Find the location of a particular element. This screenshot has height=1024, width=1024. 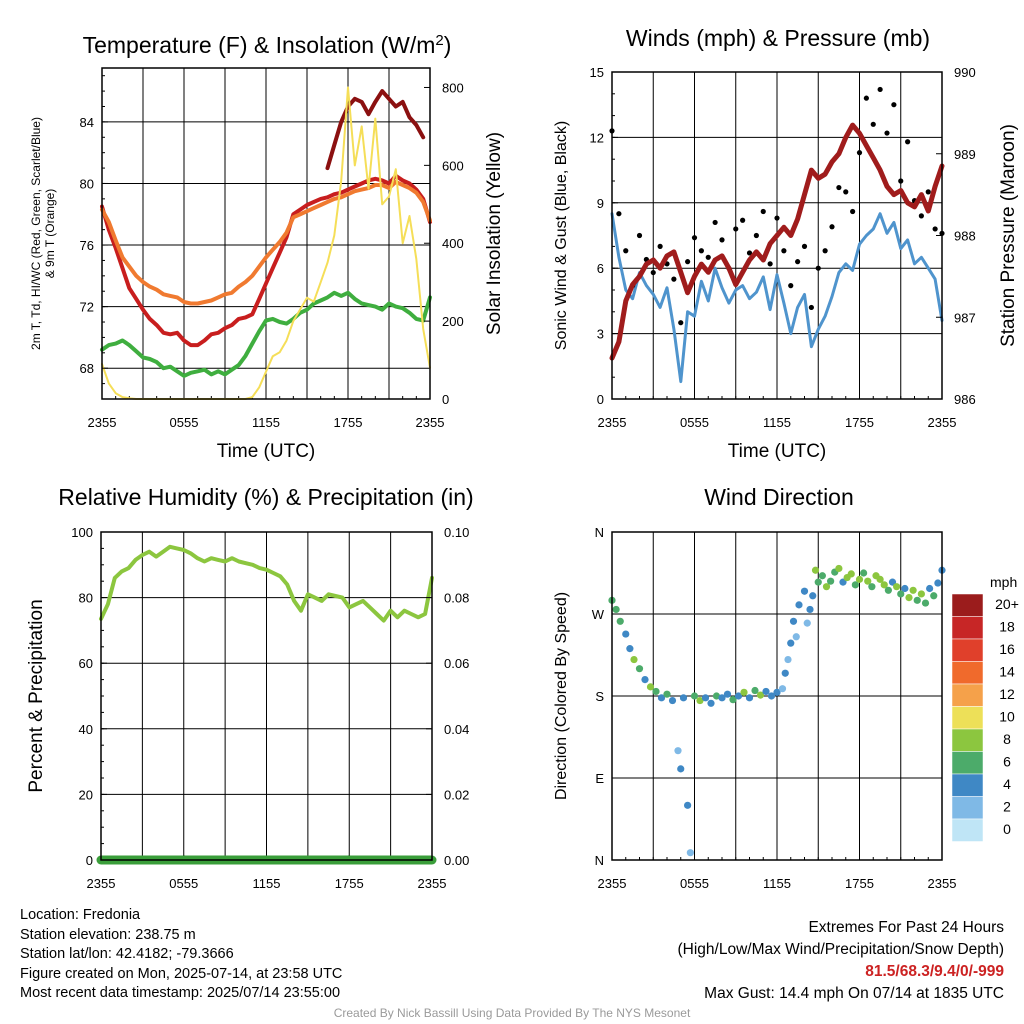

x-tick-label: 0555 is located at coordinates (183, 883).